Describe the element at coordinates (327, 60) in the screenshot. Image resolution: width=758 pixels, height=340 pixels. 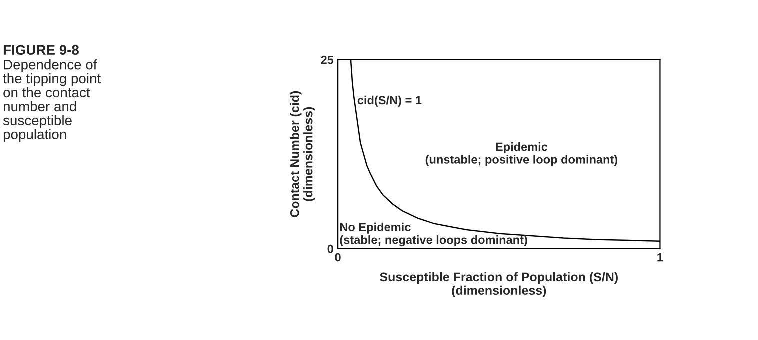
I see `y-tick-label: 25` at that location.